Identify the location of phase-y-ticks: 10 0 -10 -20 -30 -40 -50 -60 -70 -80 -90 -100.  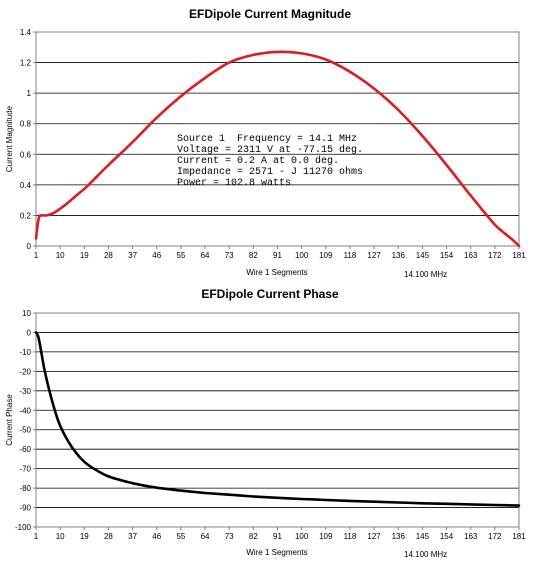
(23, 420).